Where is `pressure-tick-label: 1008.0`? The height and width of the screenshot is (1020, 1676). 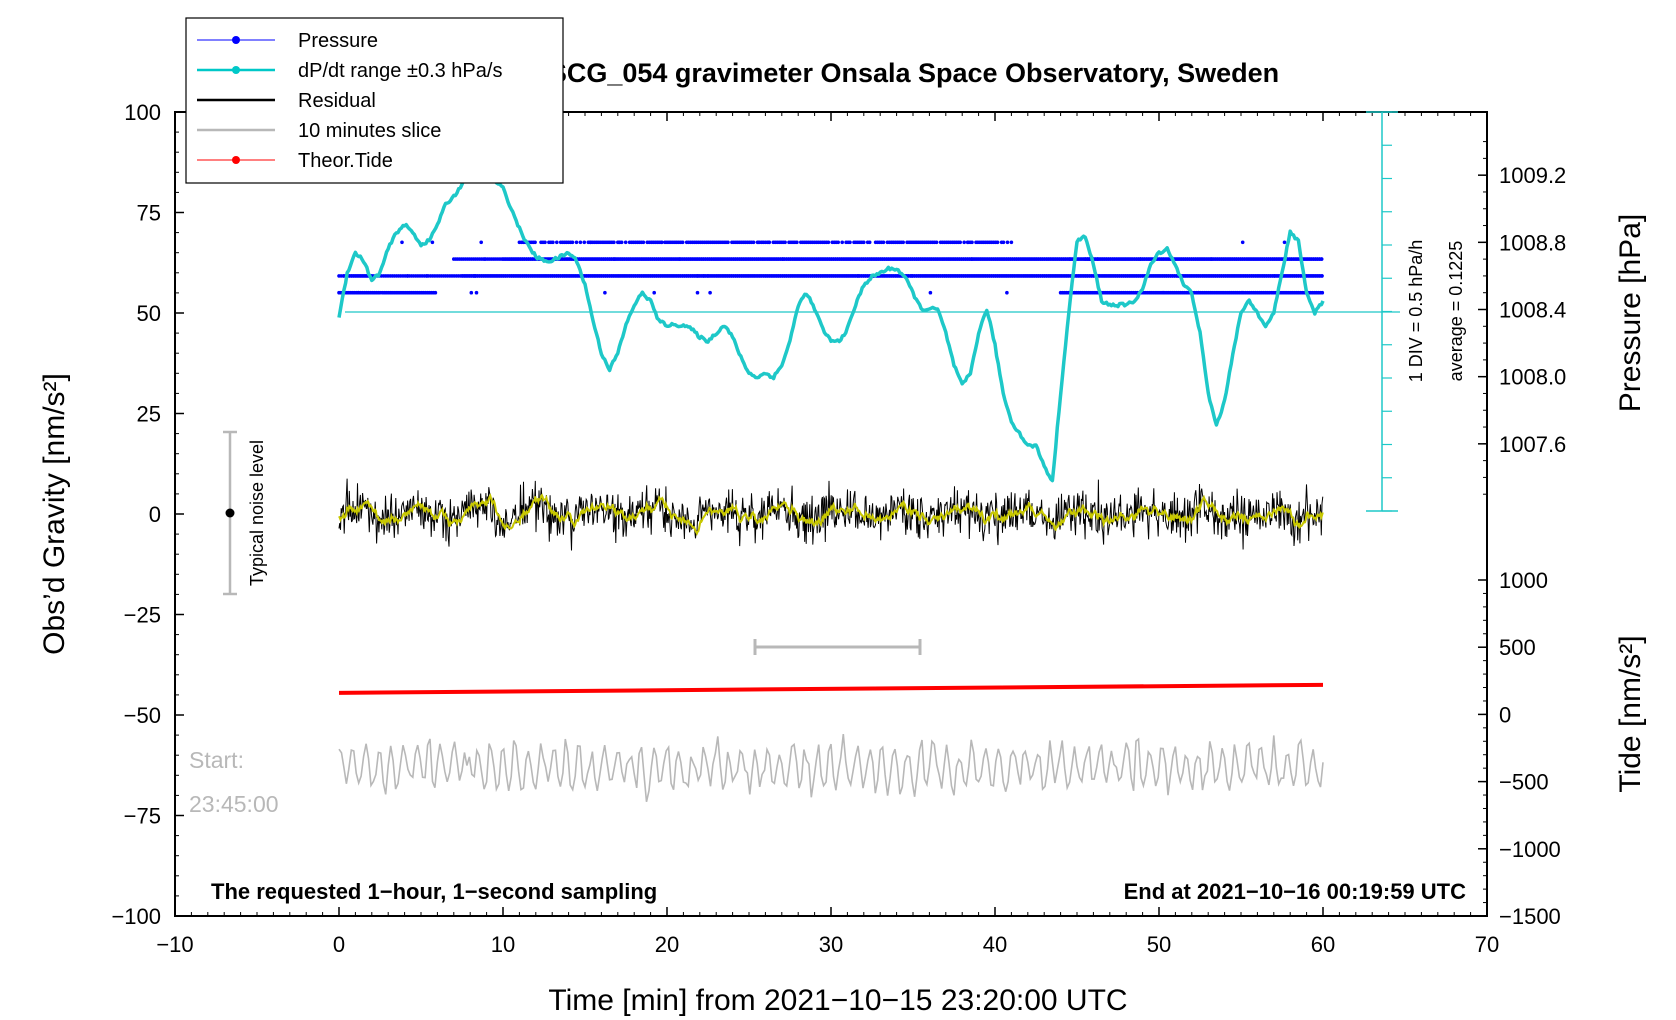 pressure-tick-label: 1008.0 is located at coordinates (1532, 377).